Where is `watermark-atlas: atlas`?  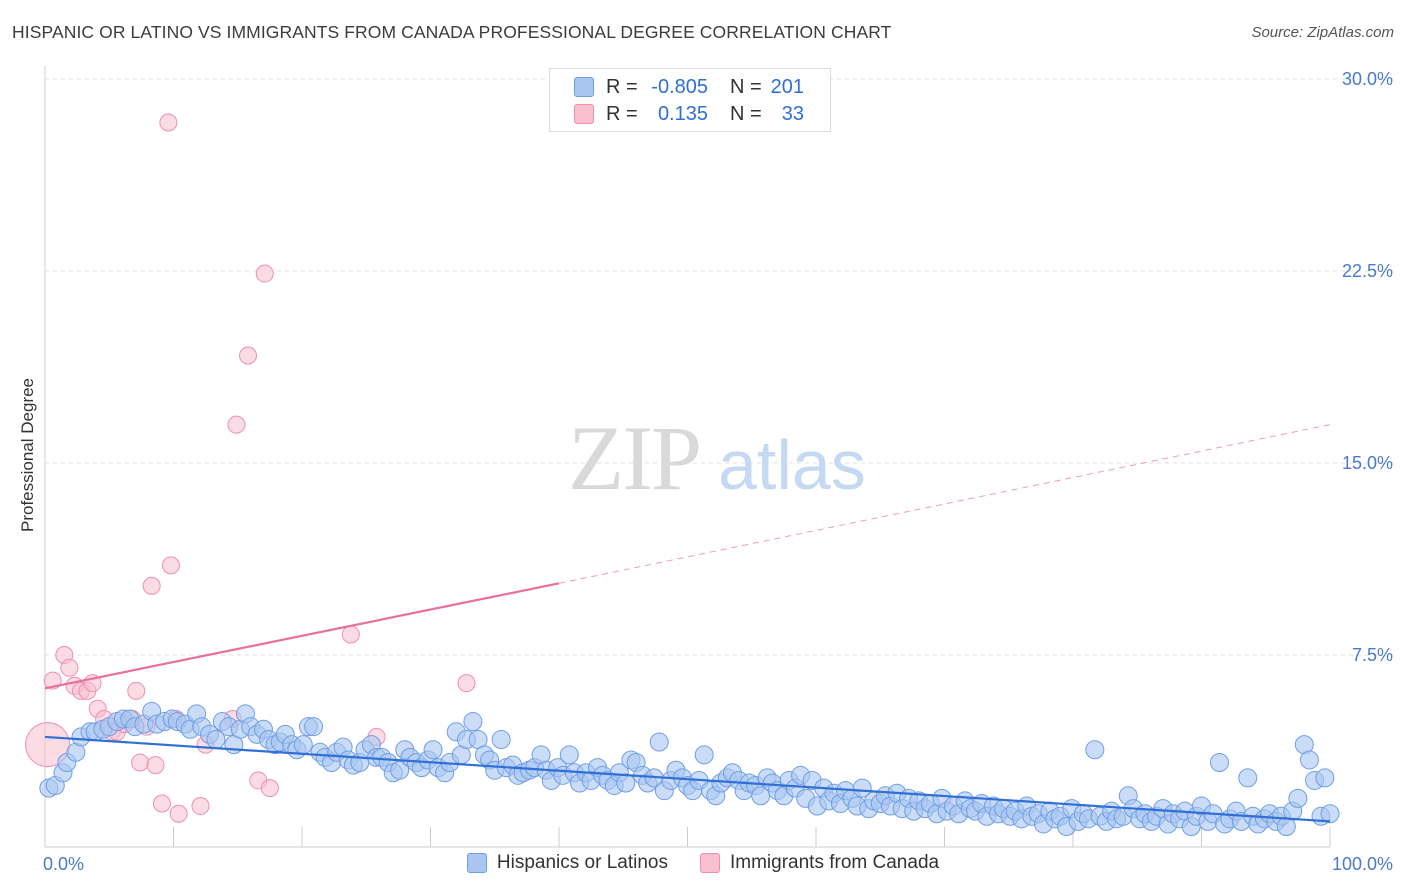
watermark-atlas: atlas is located at coordinates (792, 465).